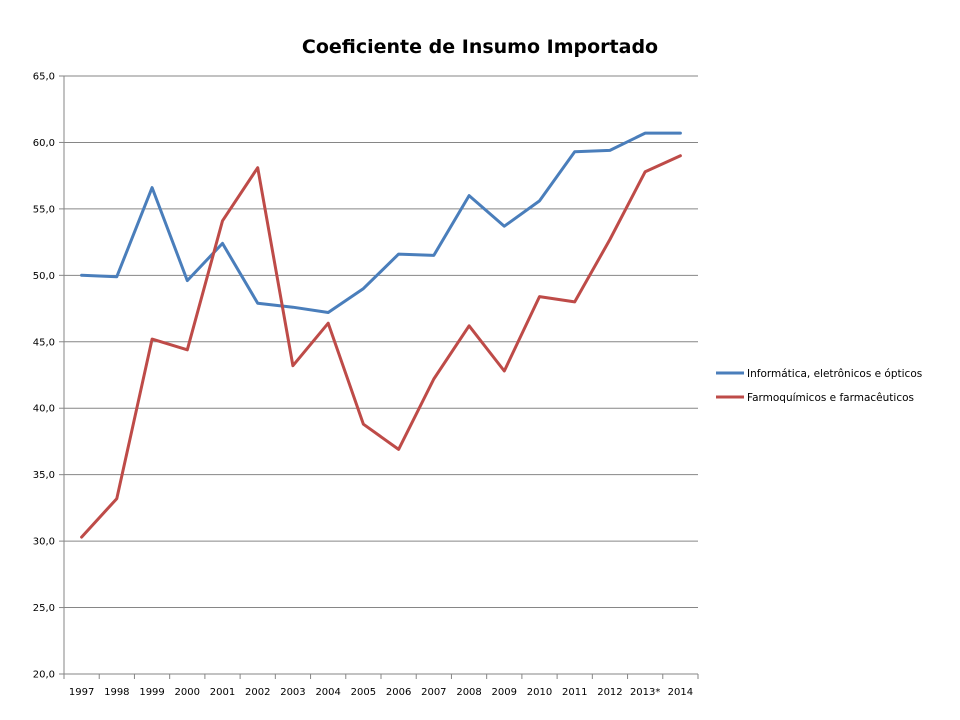 The height and width of the screenshot is (720, 960). I want to click on chart-title: Coeficiente de Insumo Importado, so click(480, 47).